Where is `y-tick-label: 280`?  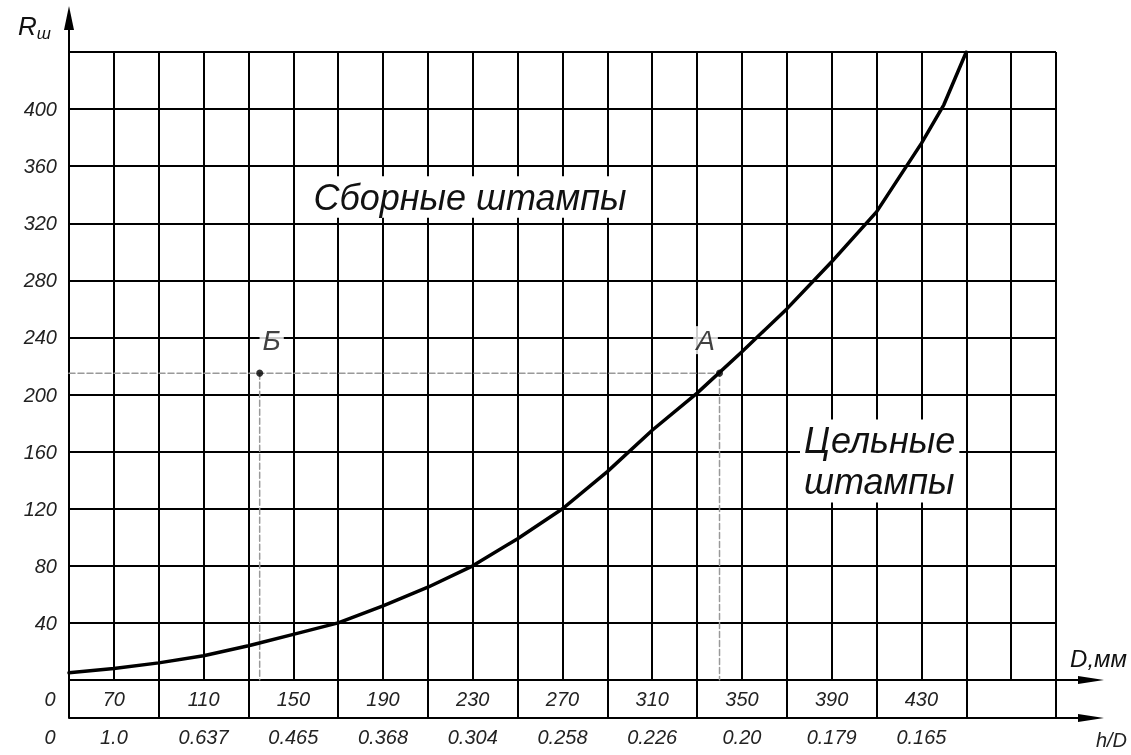 y-tick-label: 280 is located at coordinates (39, 280).